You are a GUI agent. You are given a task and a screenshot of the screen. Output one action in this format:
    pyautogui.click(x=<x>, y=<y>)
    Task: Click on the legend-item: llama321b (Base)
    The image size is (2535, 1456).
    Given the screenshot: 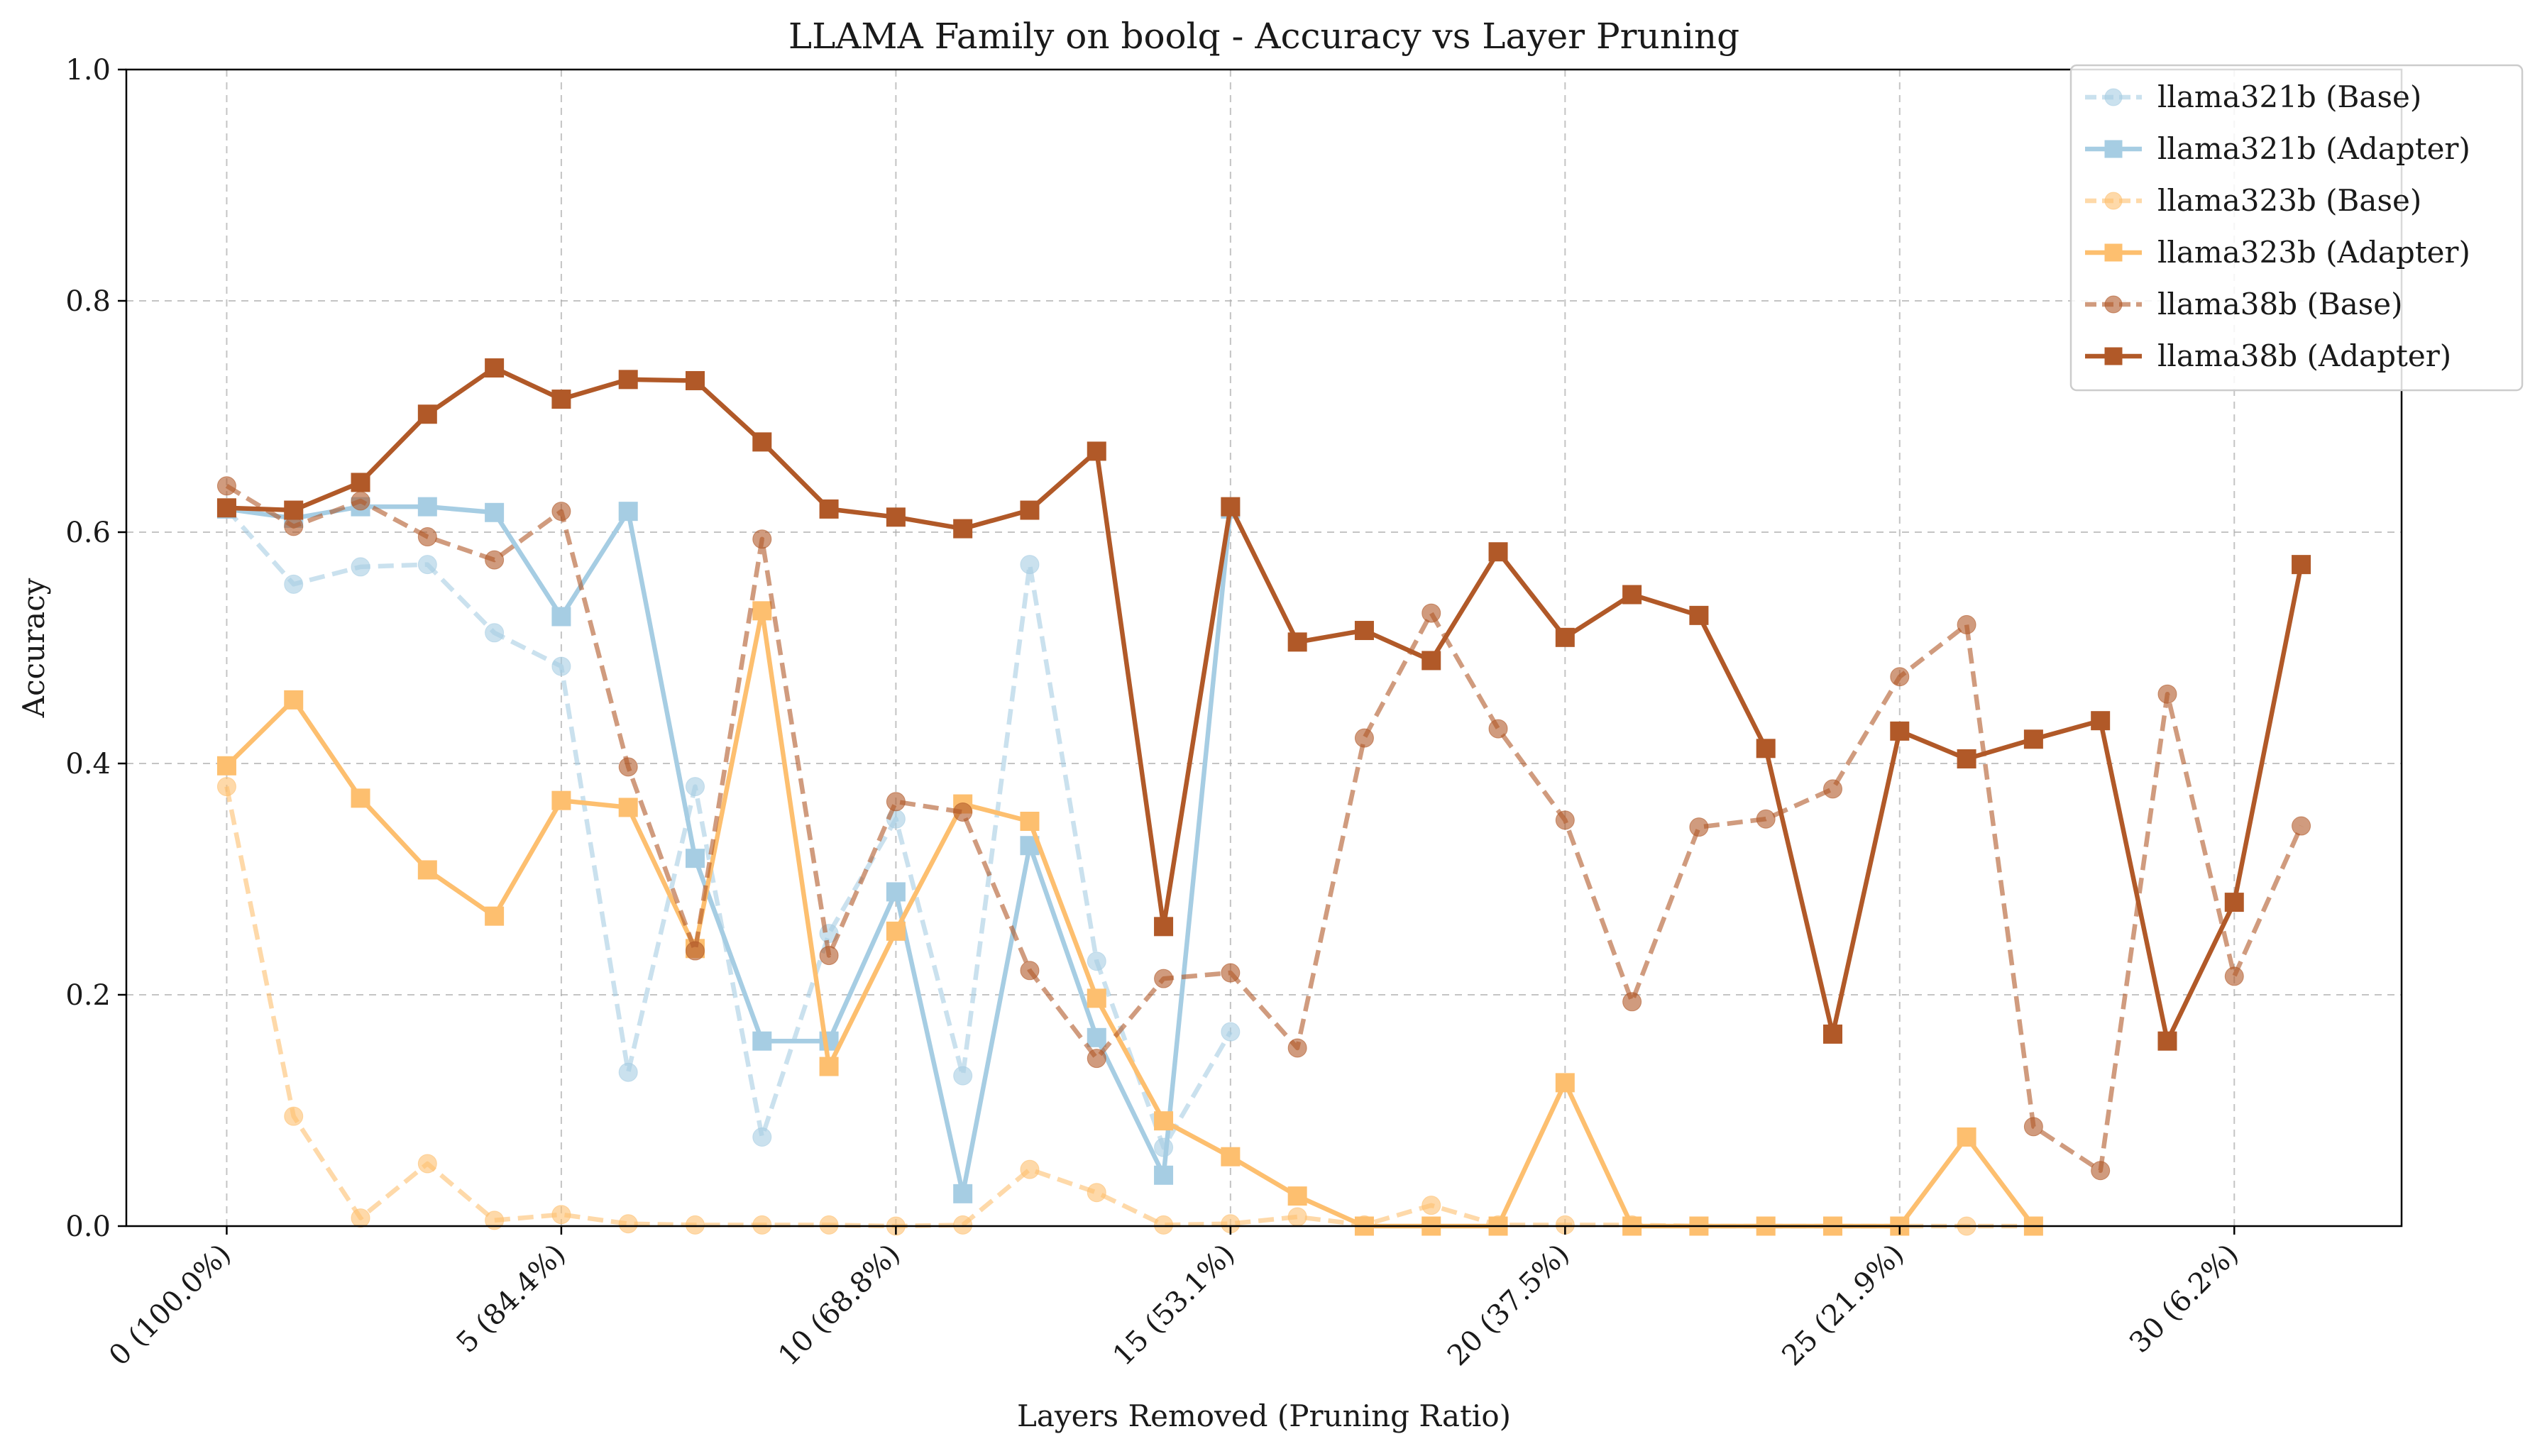 What is the action you would take?
    pyautogui.click(x=2253, y=96)
    